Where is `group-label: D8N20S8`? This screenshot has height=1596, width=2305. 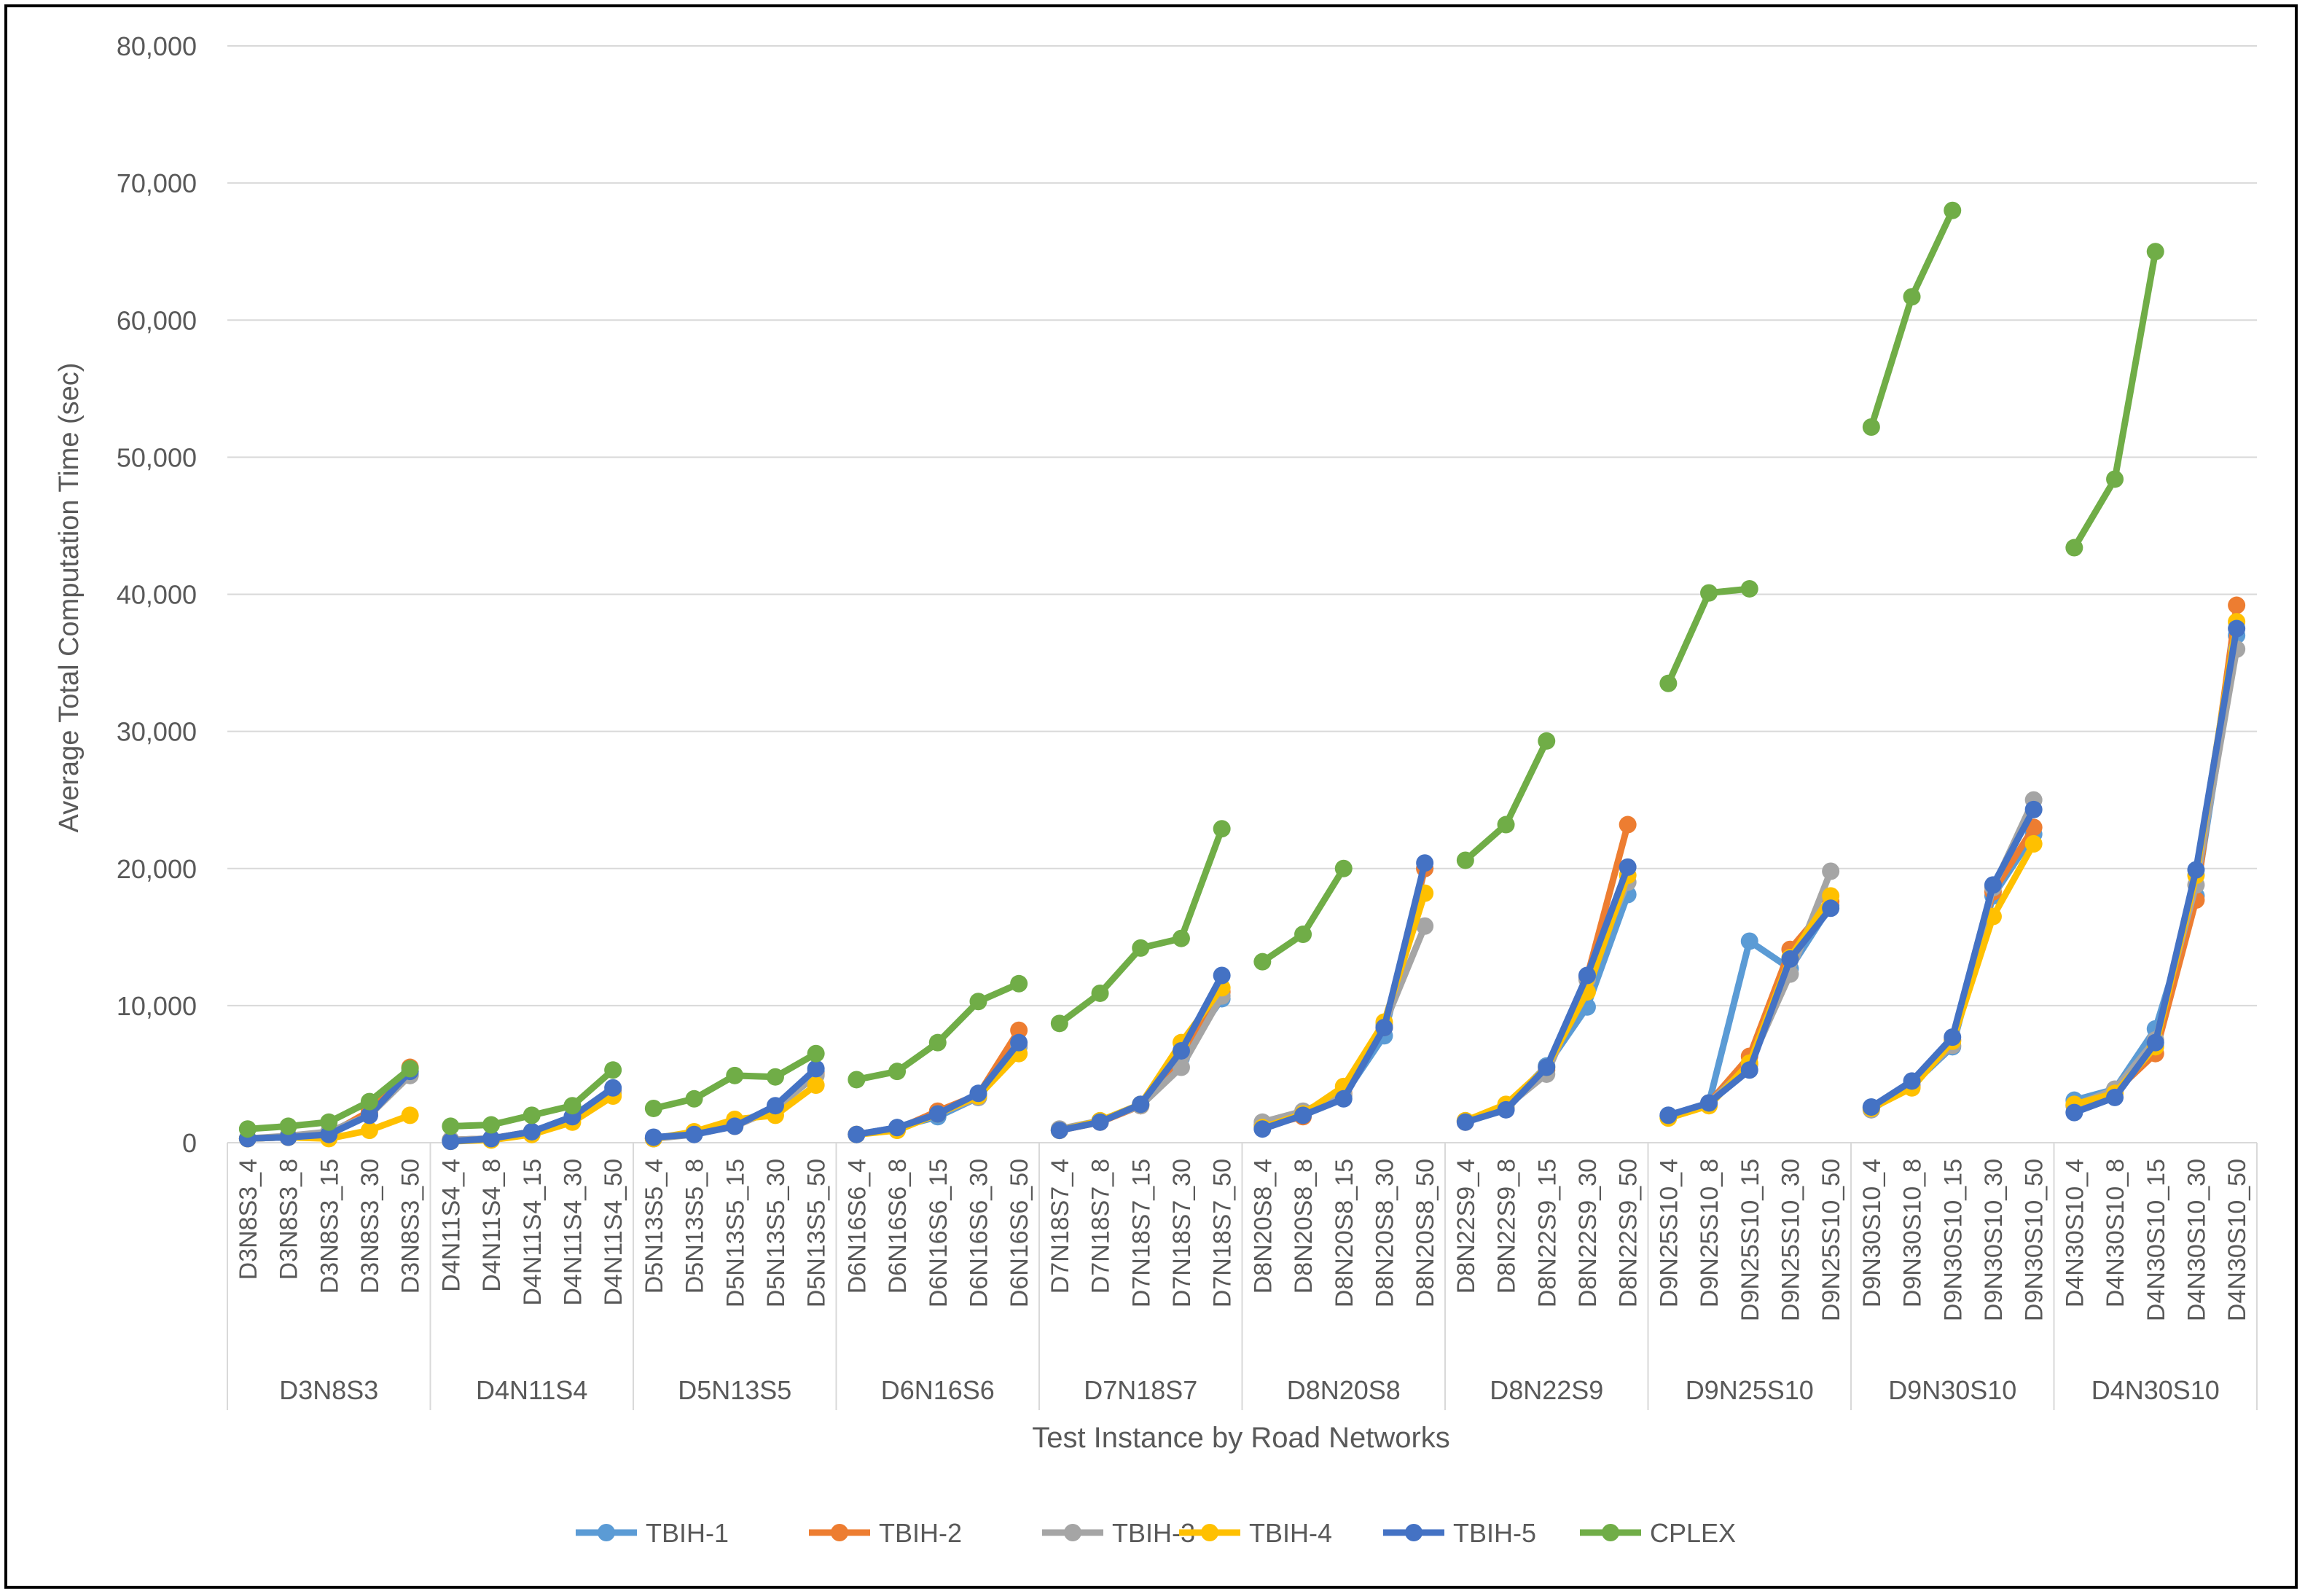 group-label: D8N20S8 is located at coordinates (1344, 1390).